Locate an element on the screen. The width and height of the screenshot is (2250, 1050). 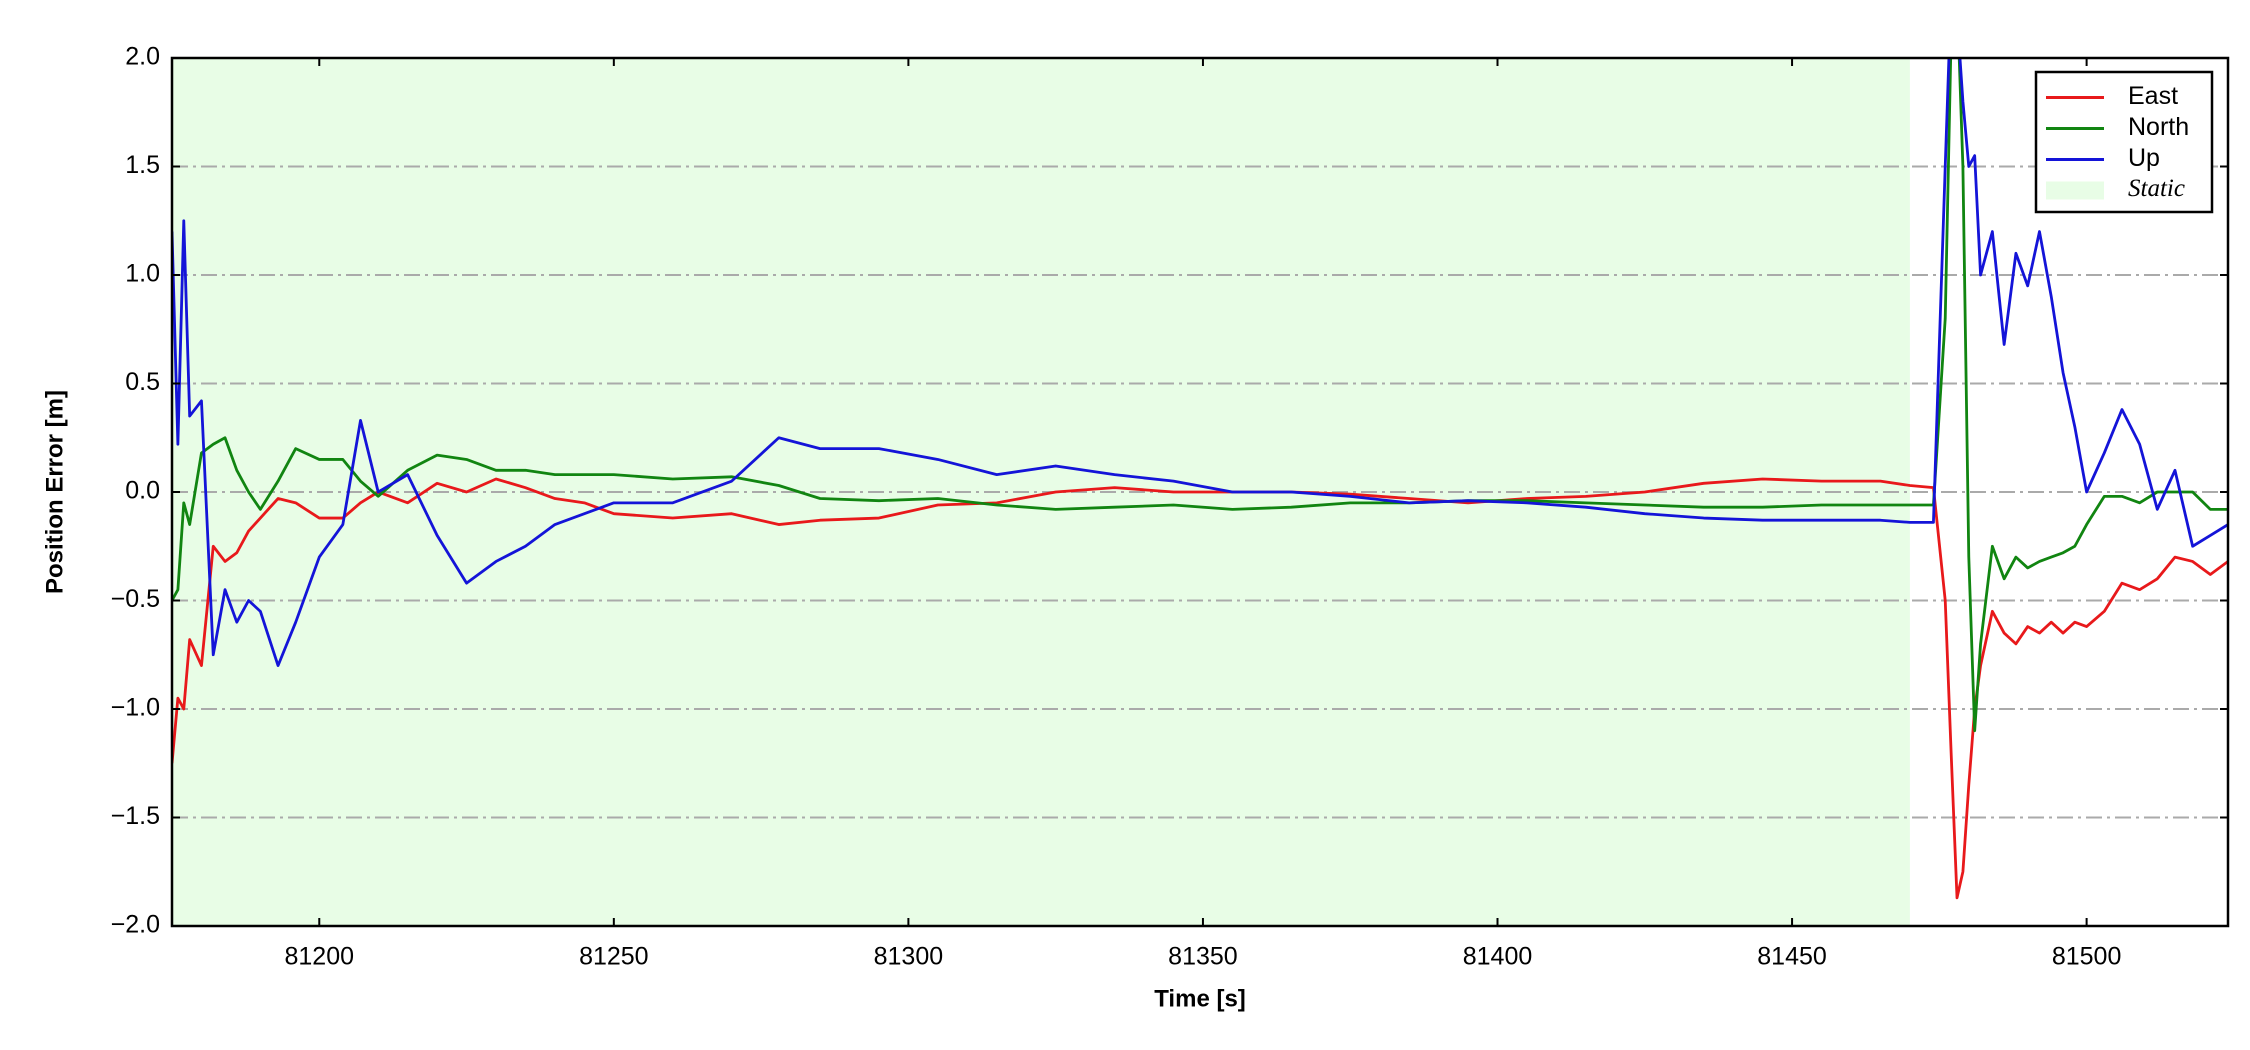
y-tick-label: −1.0 is located at coordinates (135, 708).